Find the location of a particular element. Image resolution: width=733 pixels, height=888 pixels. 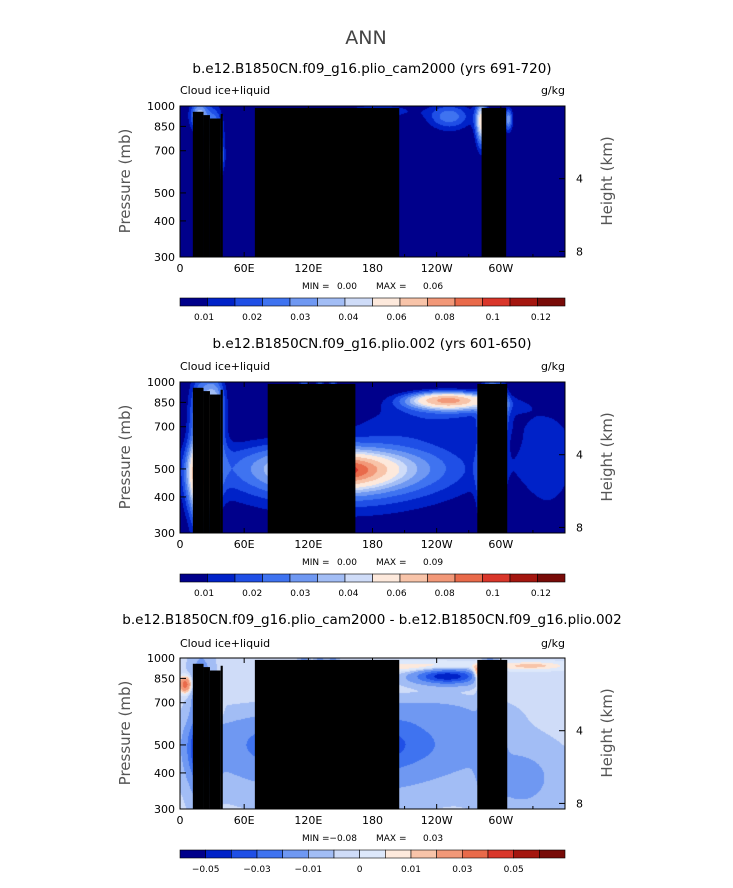

colorbar-label: 0.12 is located at coordinates (541, 594).